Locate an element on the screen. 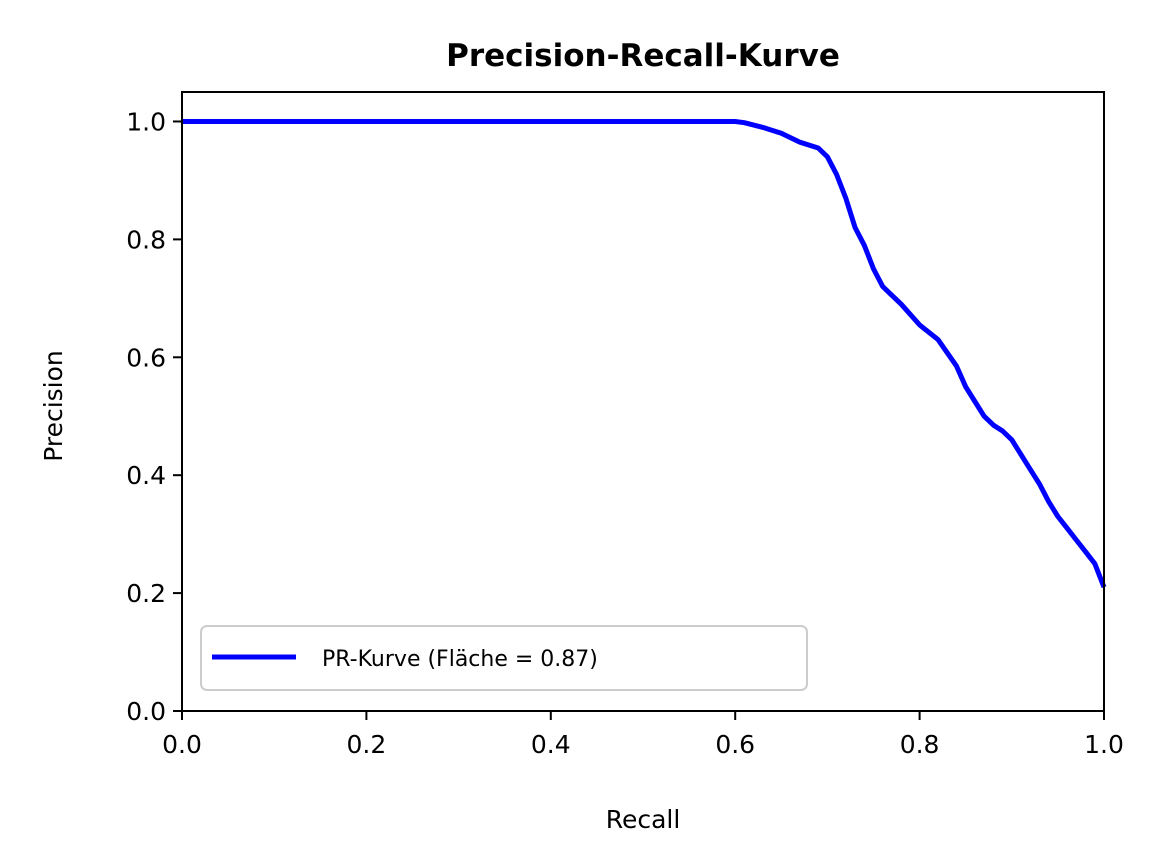  x-tick-label: 0.0 is located at coordinates (182, 744).